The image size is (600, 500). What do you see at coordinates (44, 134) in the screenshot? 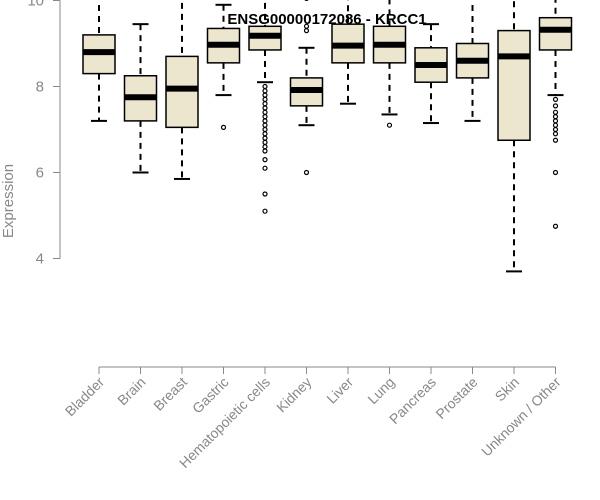
I see `y-axis: 4 6 8 10` at bounding box center [44, 134].